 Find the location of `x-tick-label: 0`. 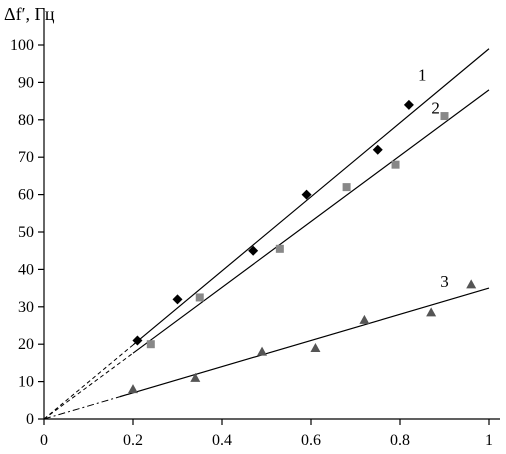

x-tick-label: 0 is located at coordinates (44, 440).